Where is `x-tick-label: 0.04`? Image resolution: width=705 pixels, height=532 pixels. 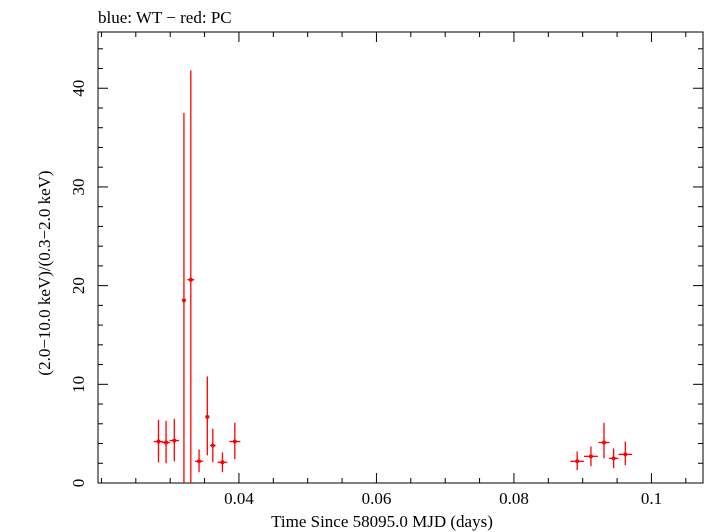
x-tick-label: 0.04 is located at coordinates (239, 498).